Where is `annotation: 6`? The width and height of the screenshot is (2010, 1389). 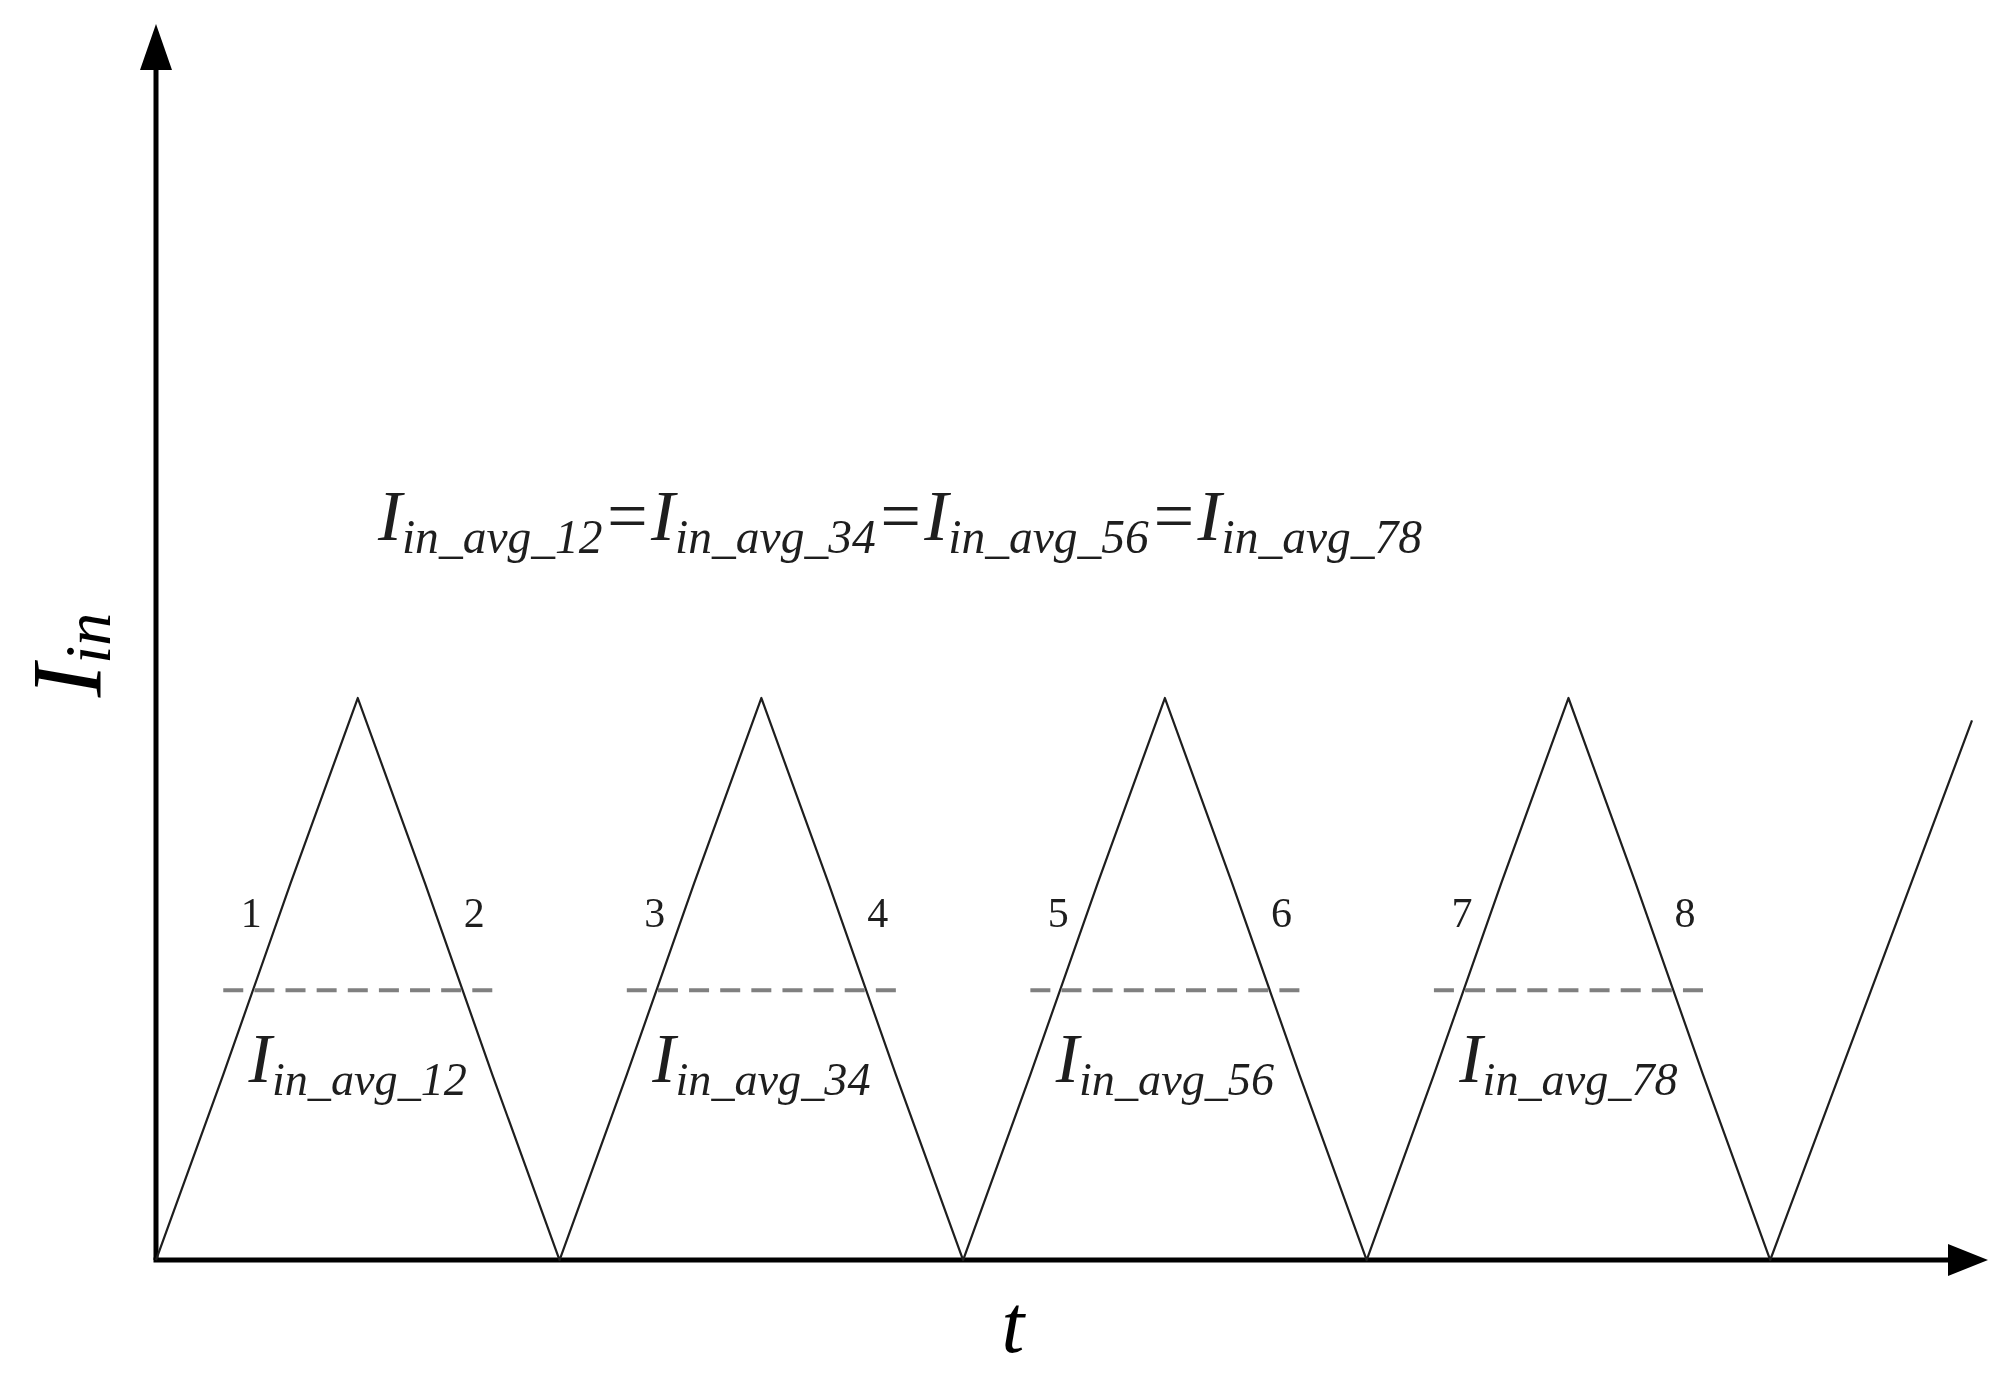
annotation: 6 is located at coordinates (1281, 913).